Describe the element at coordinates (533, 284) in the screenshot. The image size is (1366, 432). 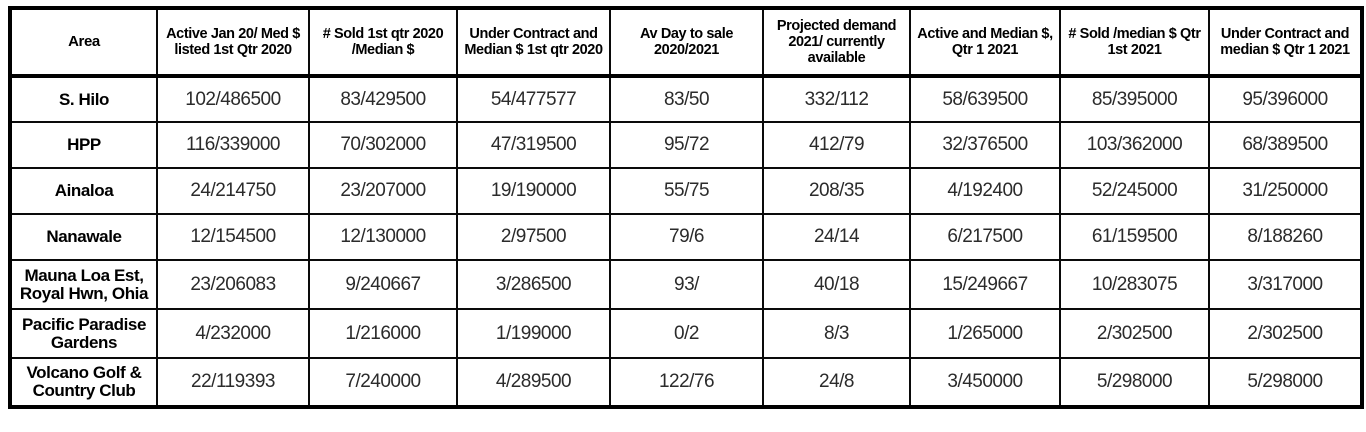
I see `data-cell: 3/286500` at that location.